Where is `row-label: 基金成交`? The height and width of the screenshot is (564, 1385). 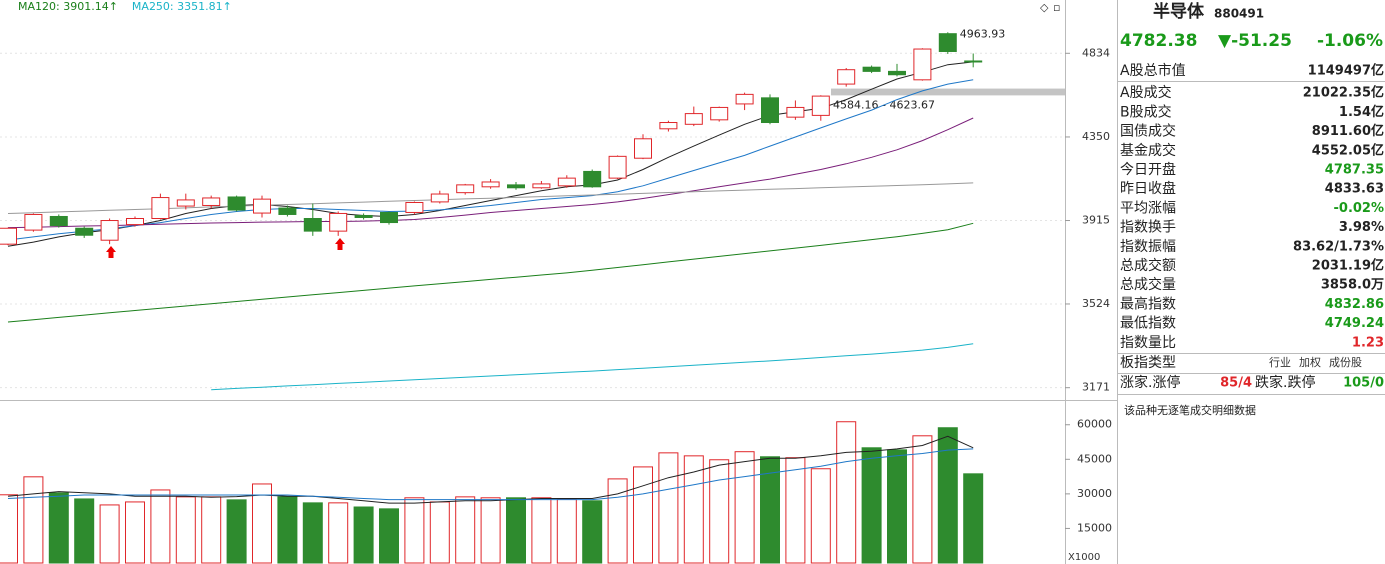 row-label: 基金成交 is located at coordinates (1148, 150).